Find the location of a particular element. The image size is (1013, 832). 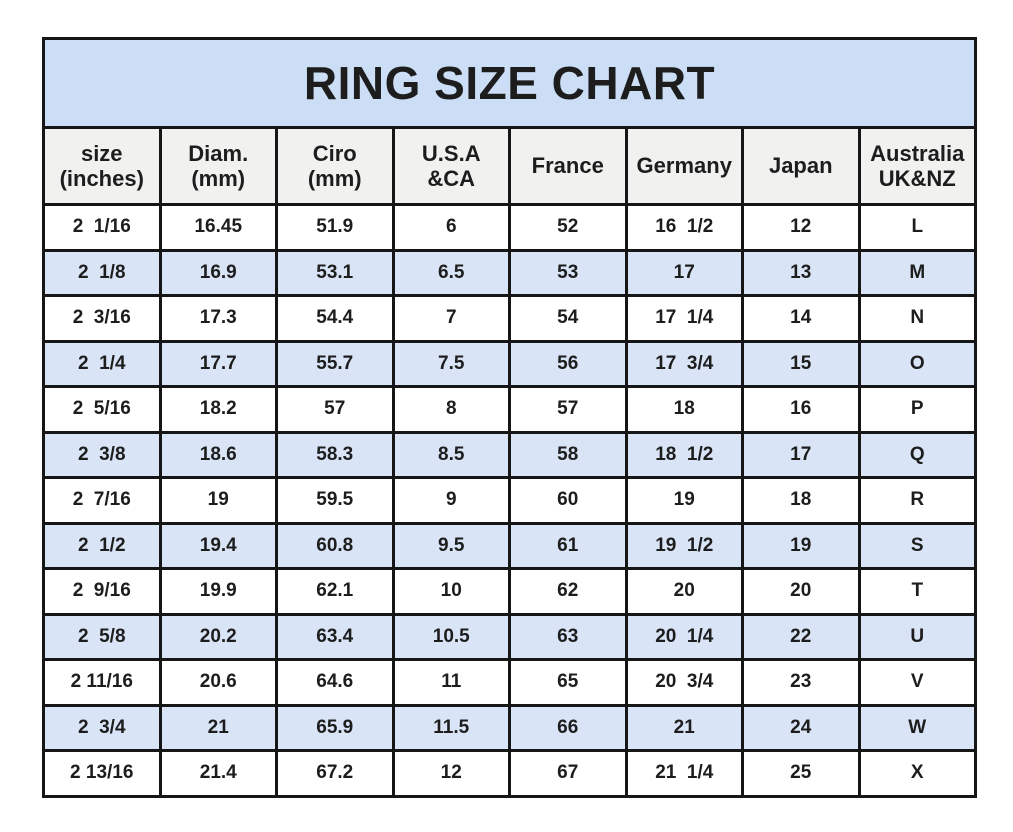

table-cell: 64.6 is located at coordinates (335, 682).